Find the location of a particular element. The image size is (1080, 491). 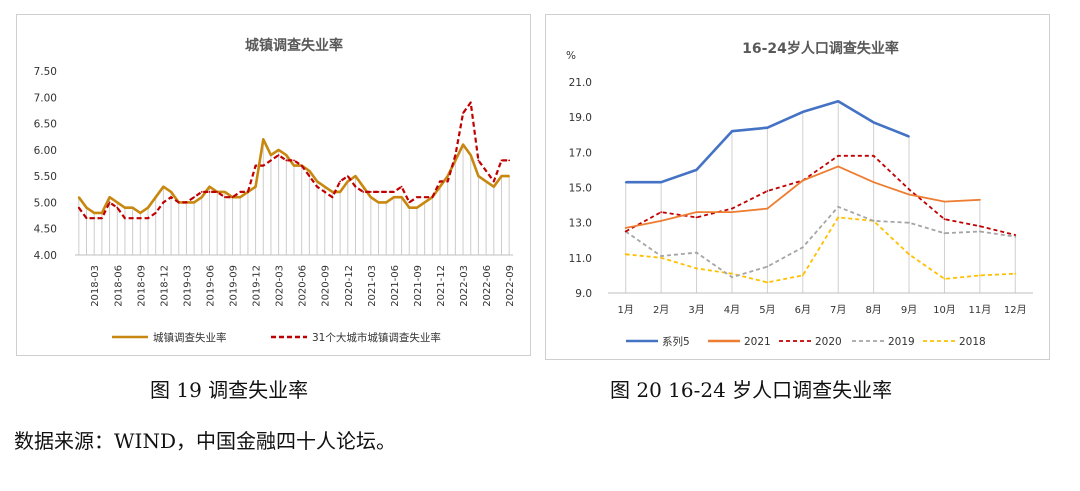

y-tick-label: 19.0 is located at coordinates (580, 118).